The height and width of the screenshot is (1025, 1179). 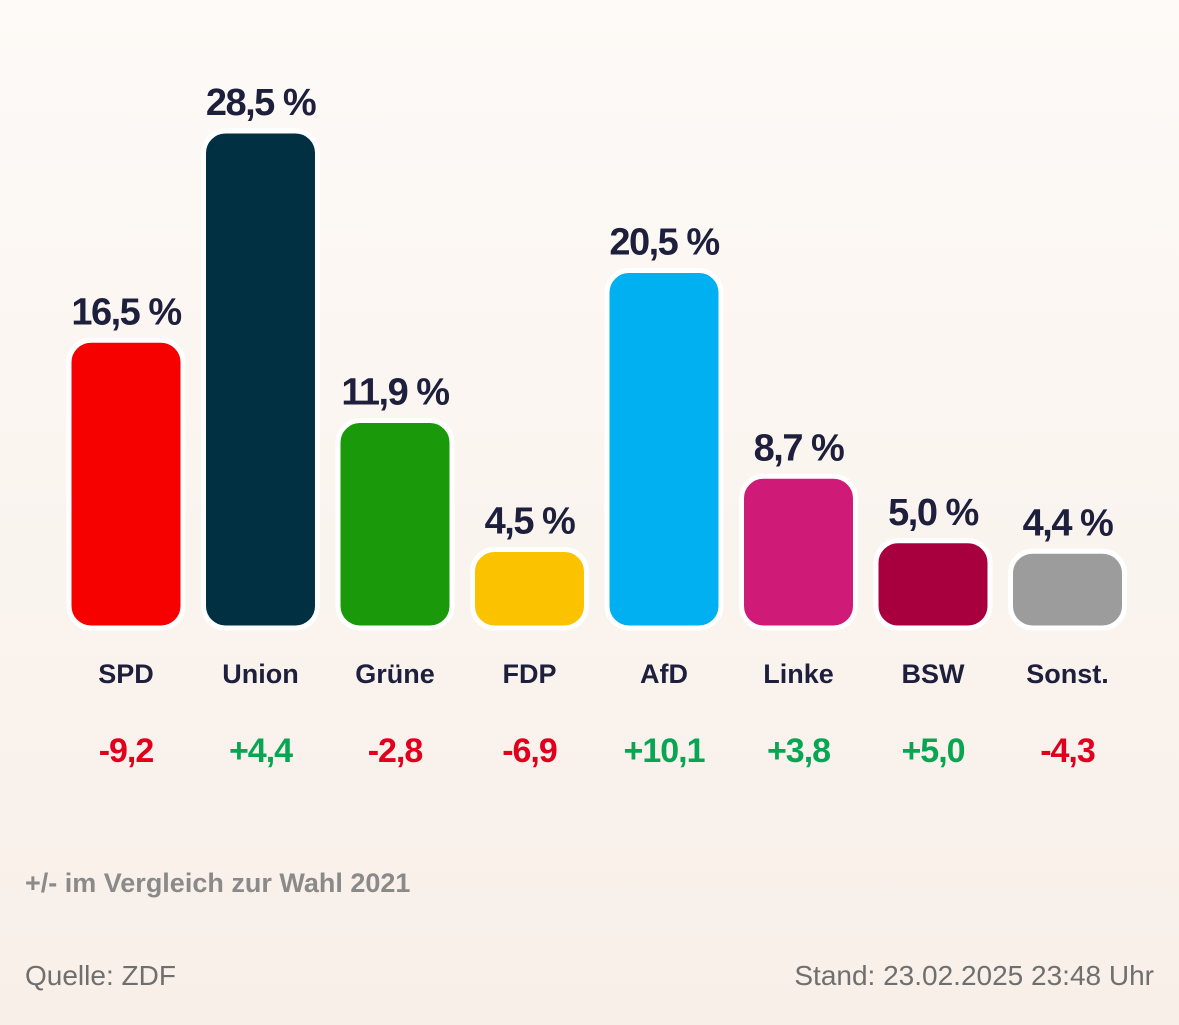 I want to click on bar-group-linke: 8,7 % Linke +3,8, so click(x=798, y=598).